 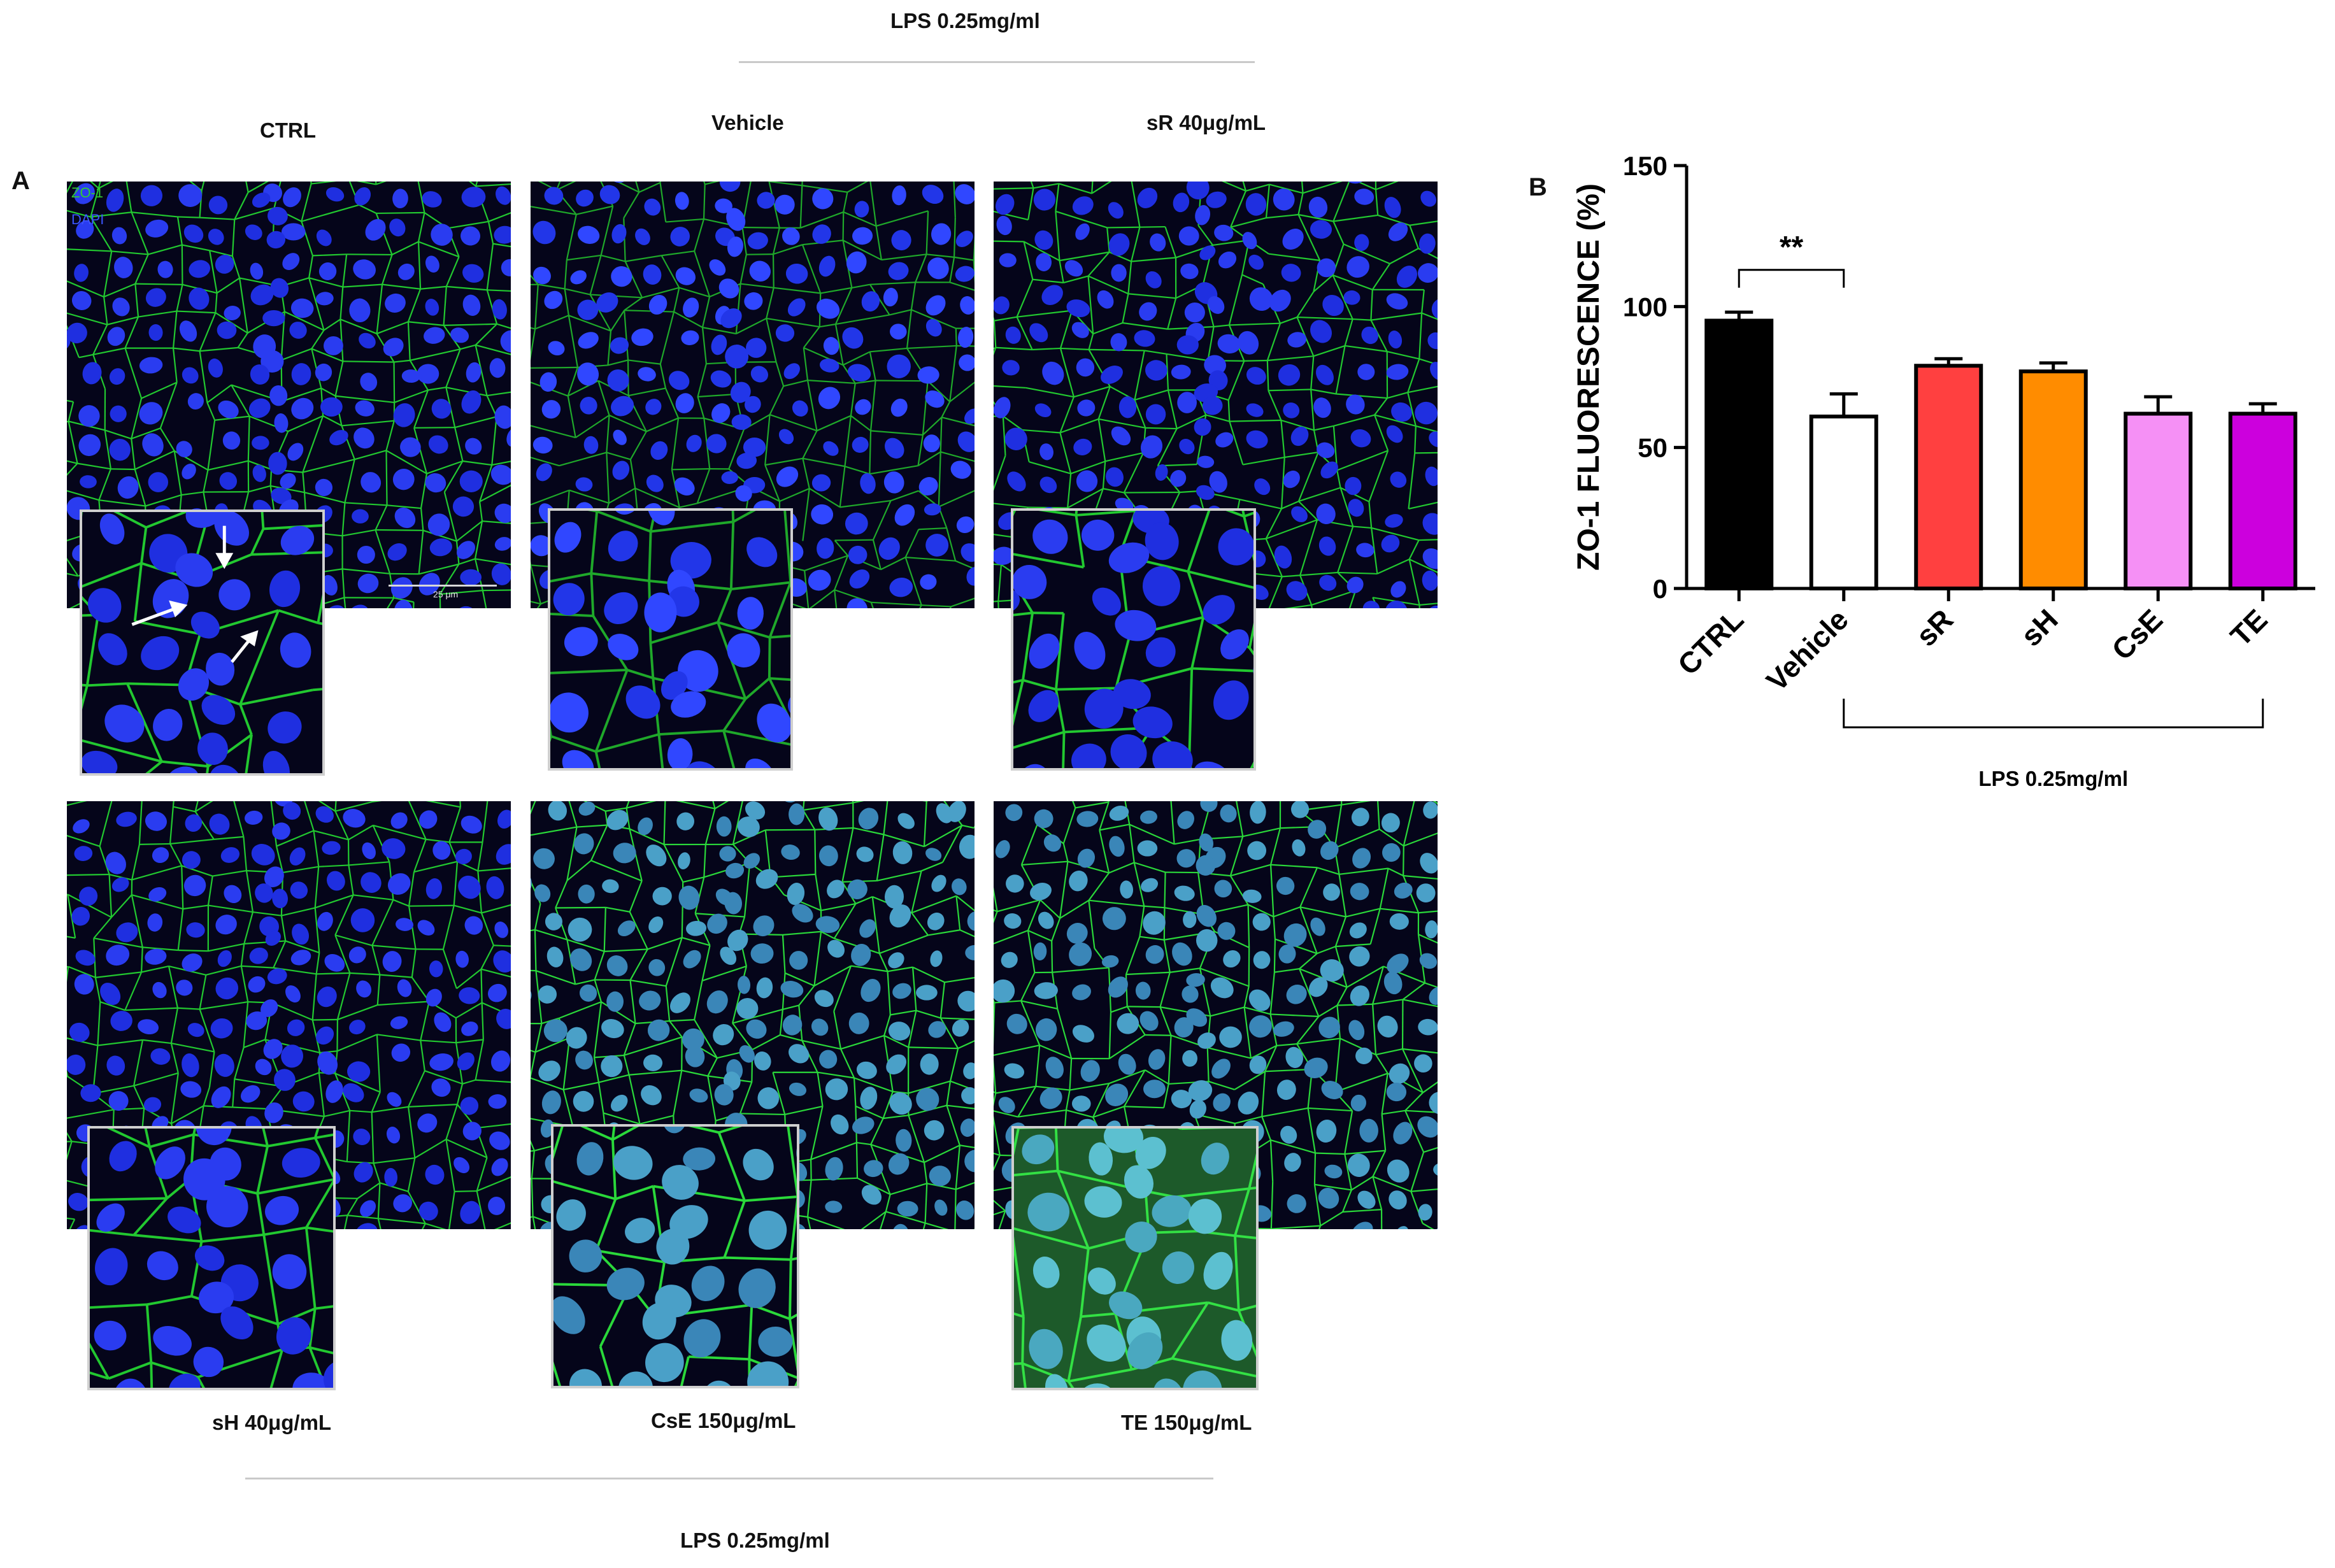 What do you see at coordinates (2248, 627) in the screenshot?
I see `x-tick-label: TE` at bounding box center [2248, 627].